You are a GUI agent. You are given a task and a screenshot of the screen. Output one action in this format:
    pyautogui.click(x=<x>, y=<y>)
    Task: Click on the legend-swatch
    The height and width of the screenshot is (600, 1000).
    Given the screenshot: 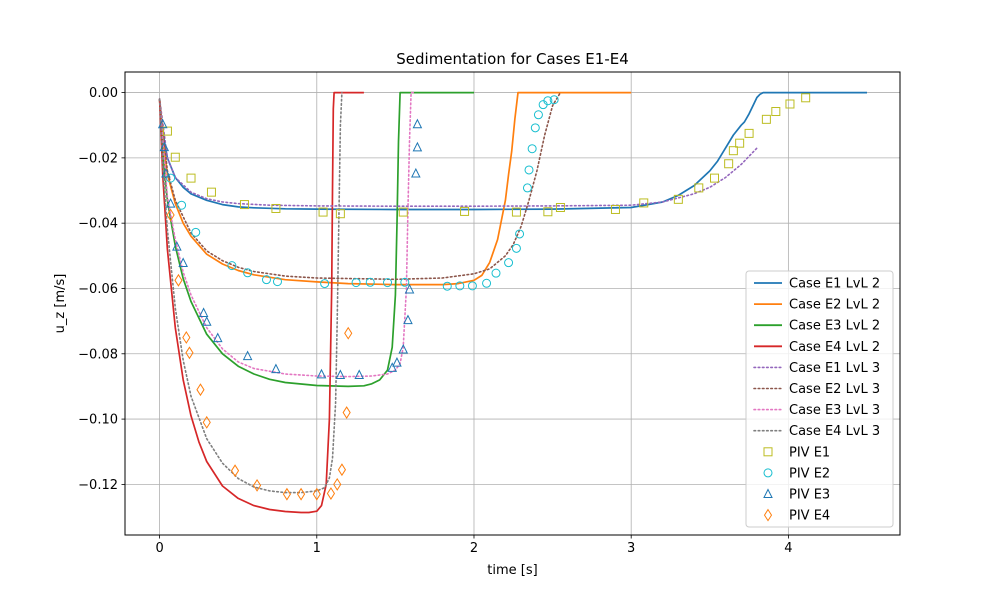 What is the action you would take?
    pyautogui.click(x=768, y=493)
    